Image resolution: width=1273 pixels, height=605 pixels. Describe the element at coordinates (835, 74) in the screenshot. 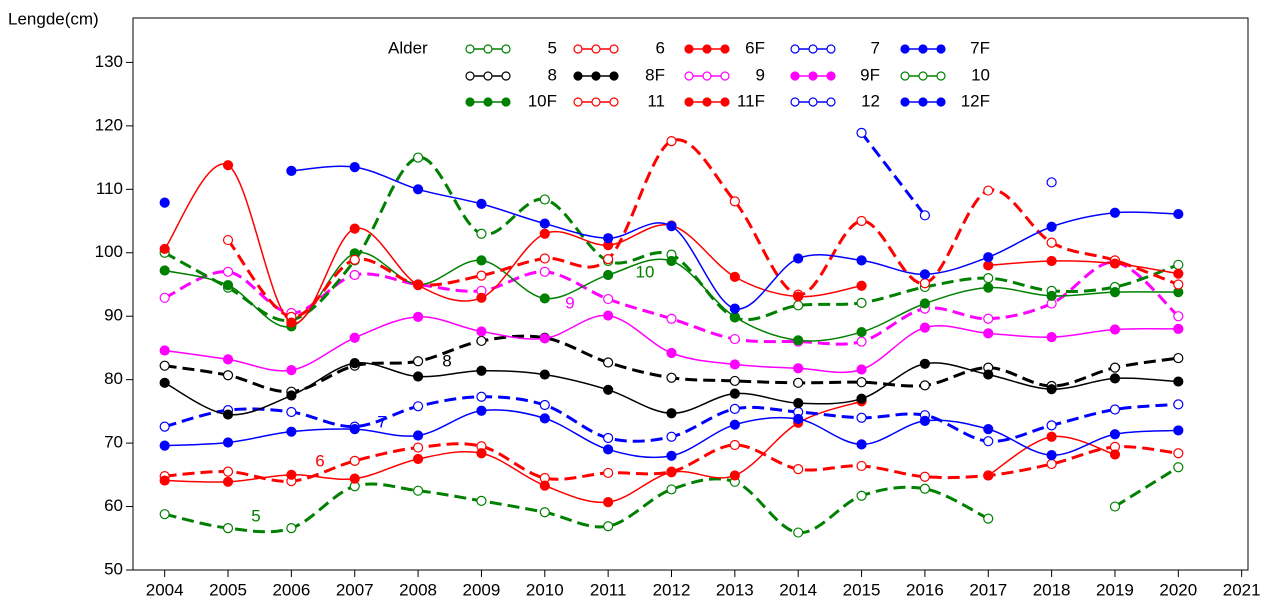

I see `legend-item: 9F` at that location.